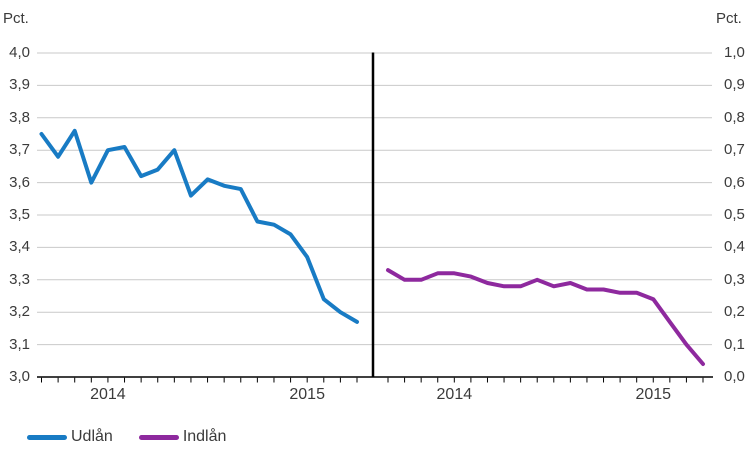  What do you see at coordinates (19, 52) in the screenshot?
I see `y-axis-left-label: 4,0` at bounding box center [19, 52].